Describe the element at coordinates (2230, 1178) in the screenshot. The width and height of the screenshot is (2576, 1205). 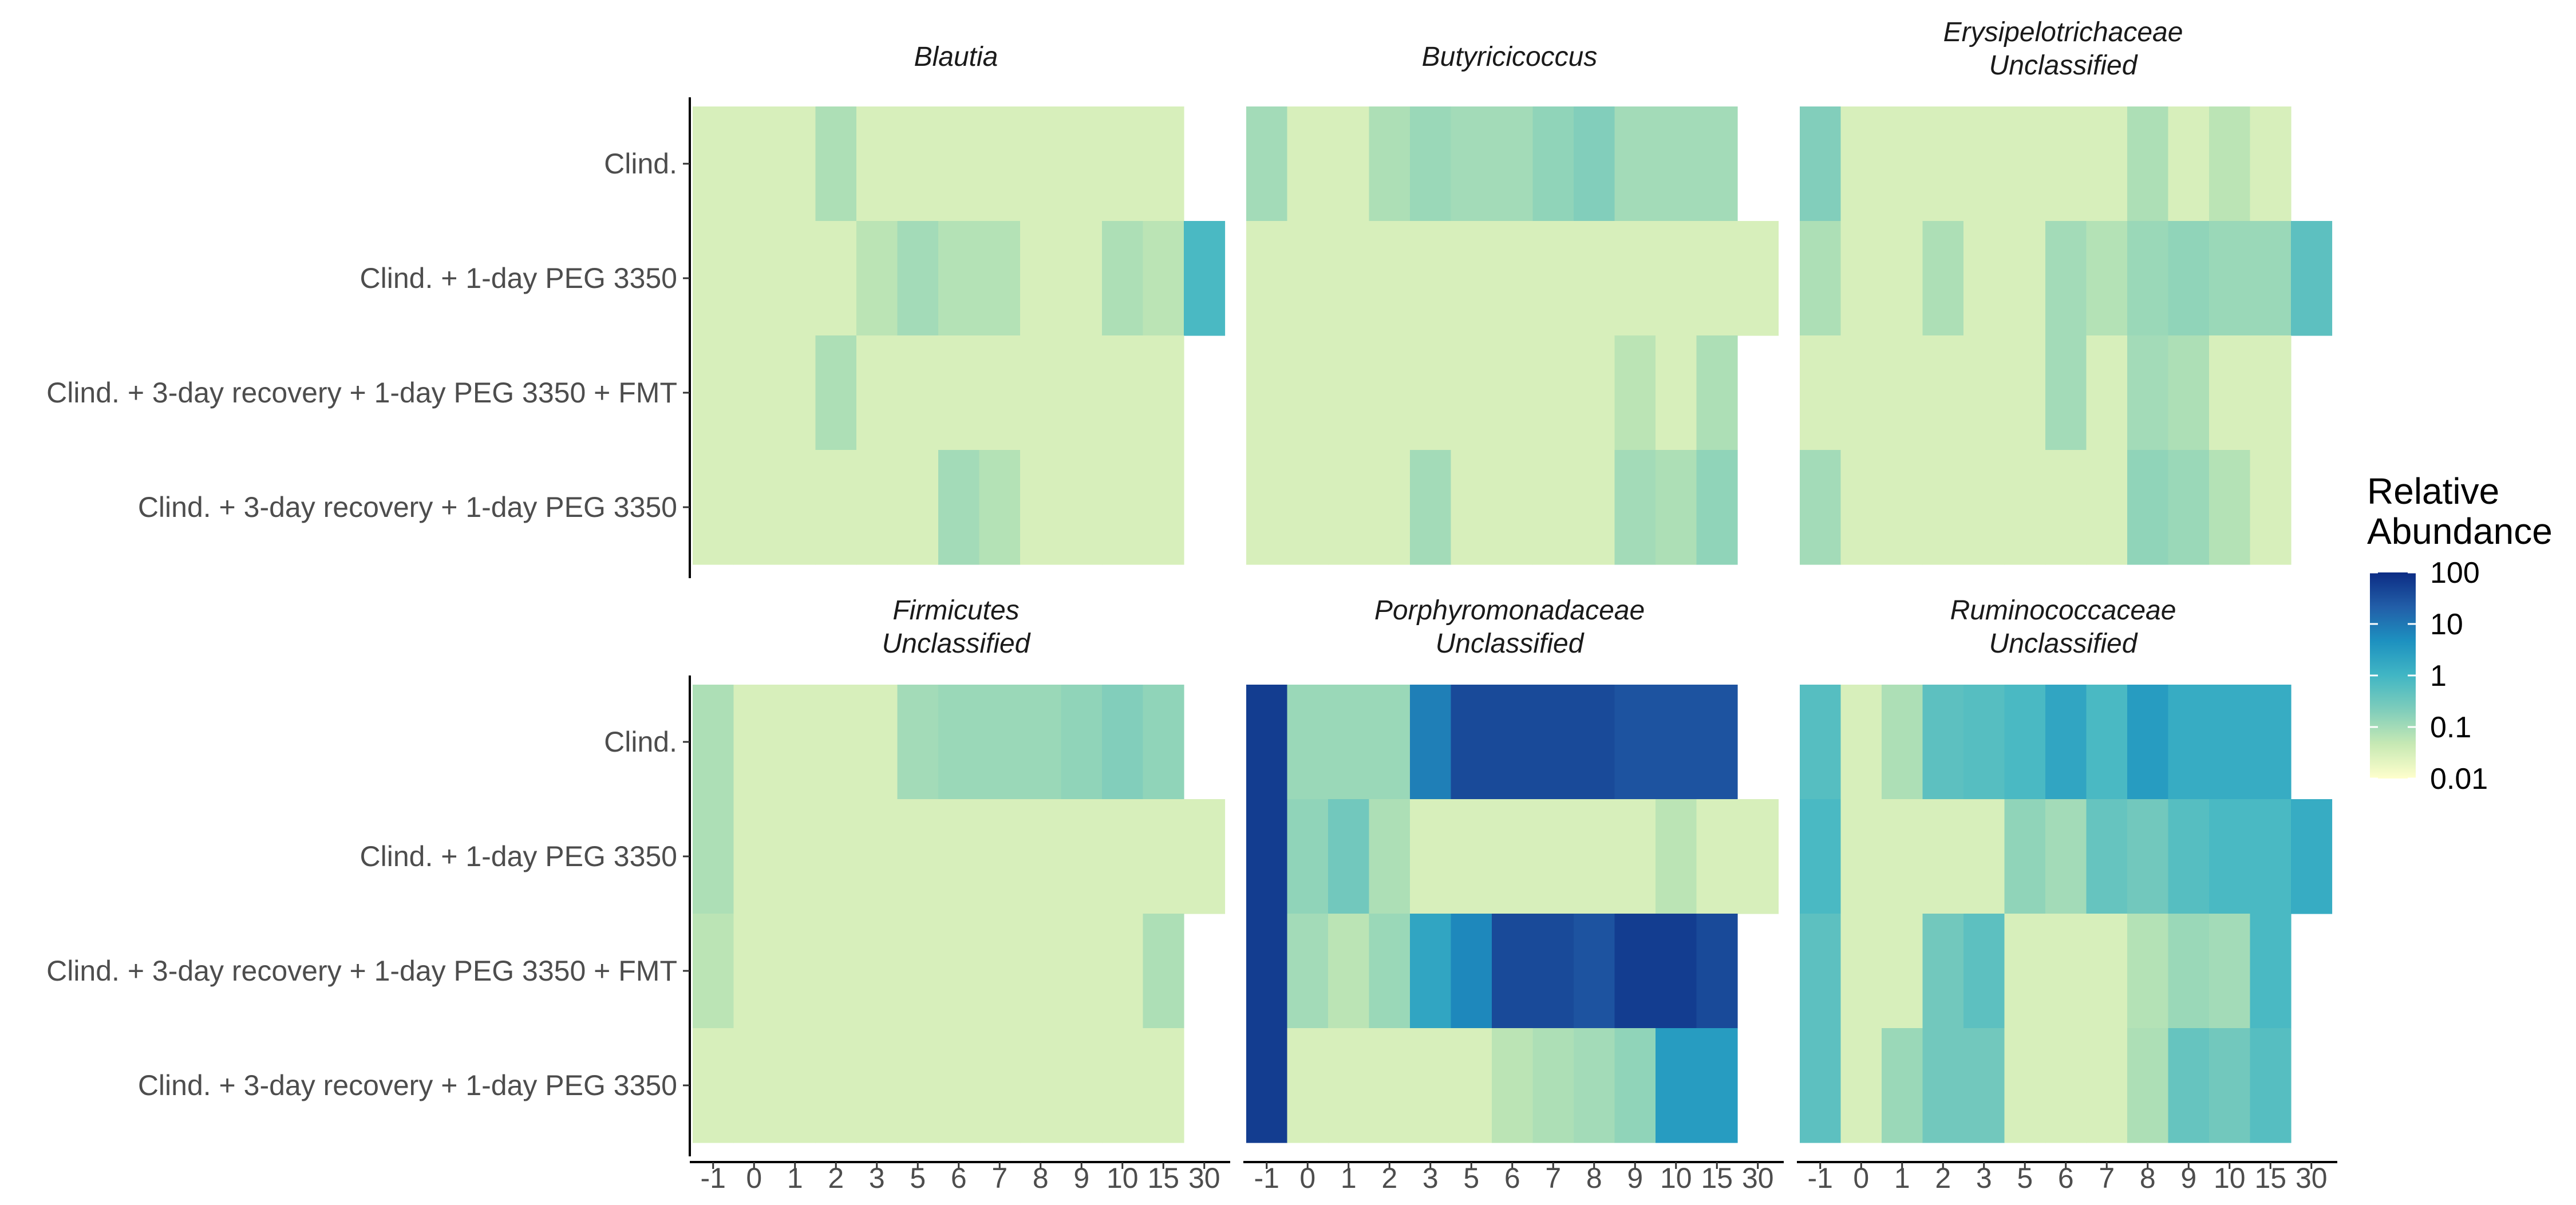
I see `x-tick-label: 10` at that location.